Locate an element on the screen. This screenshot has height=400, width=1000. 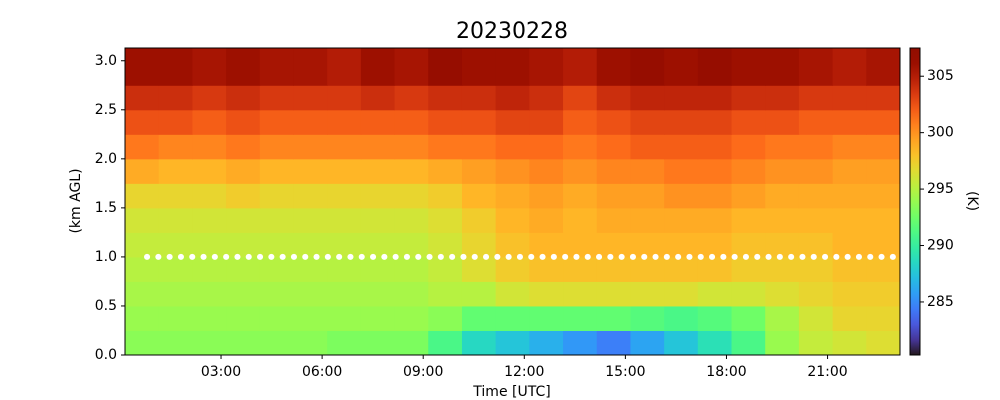
colorbar-tick-label: 285 is located at coordinates (940, 302).